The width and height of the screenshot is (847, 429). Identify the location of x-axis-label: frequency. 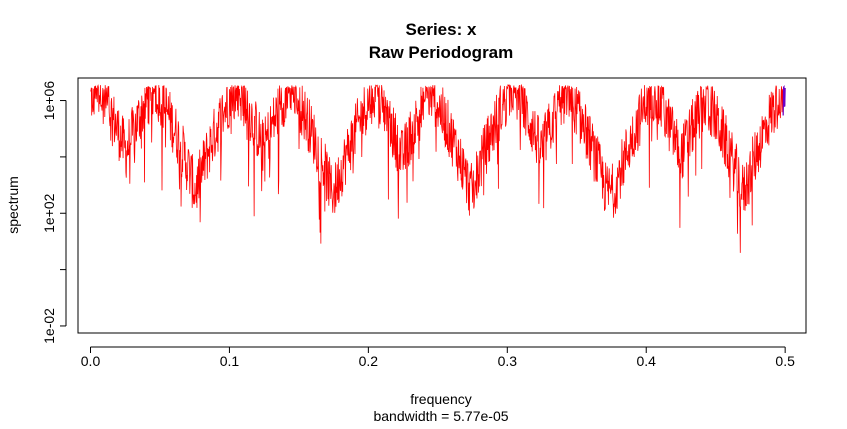
(440, 399).